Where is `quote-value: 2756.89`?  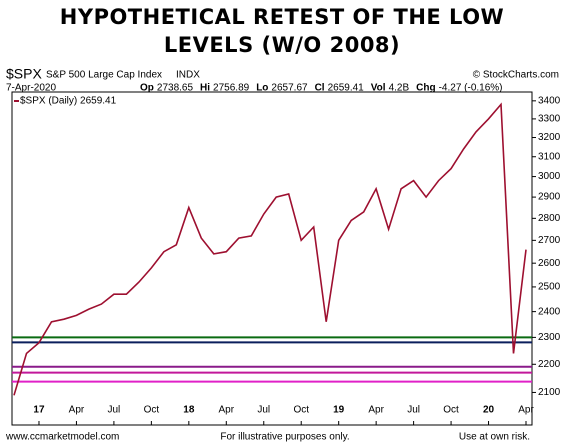 quote-value: 2756.89 is located at coordinates (231, 88).